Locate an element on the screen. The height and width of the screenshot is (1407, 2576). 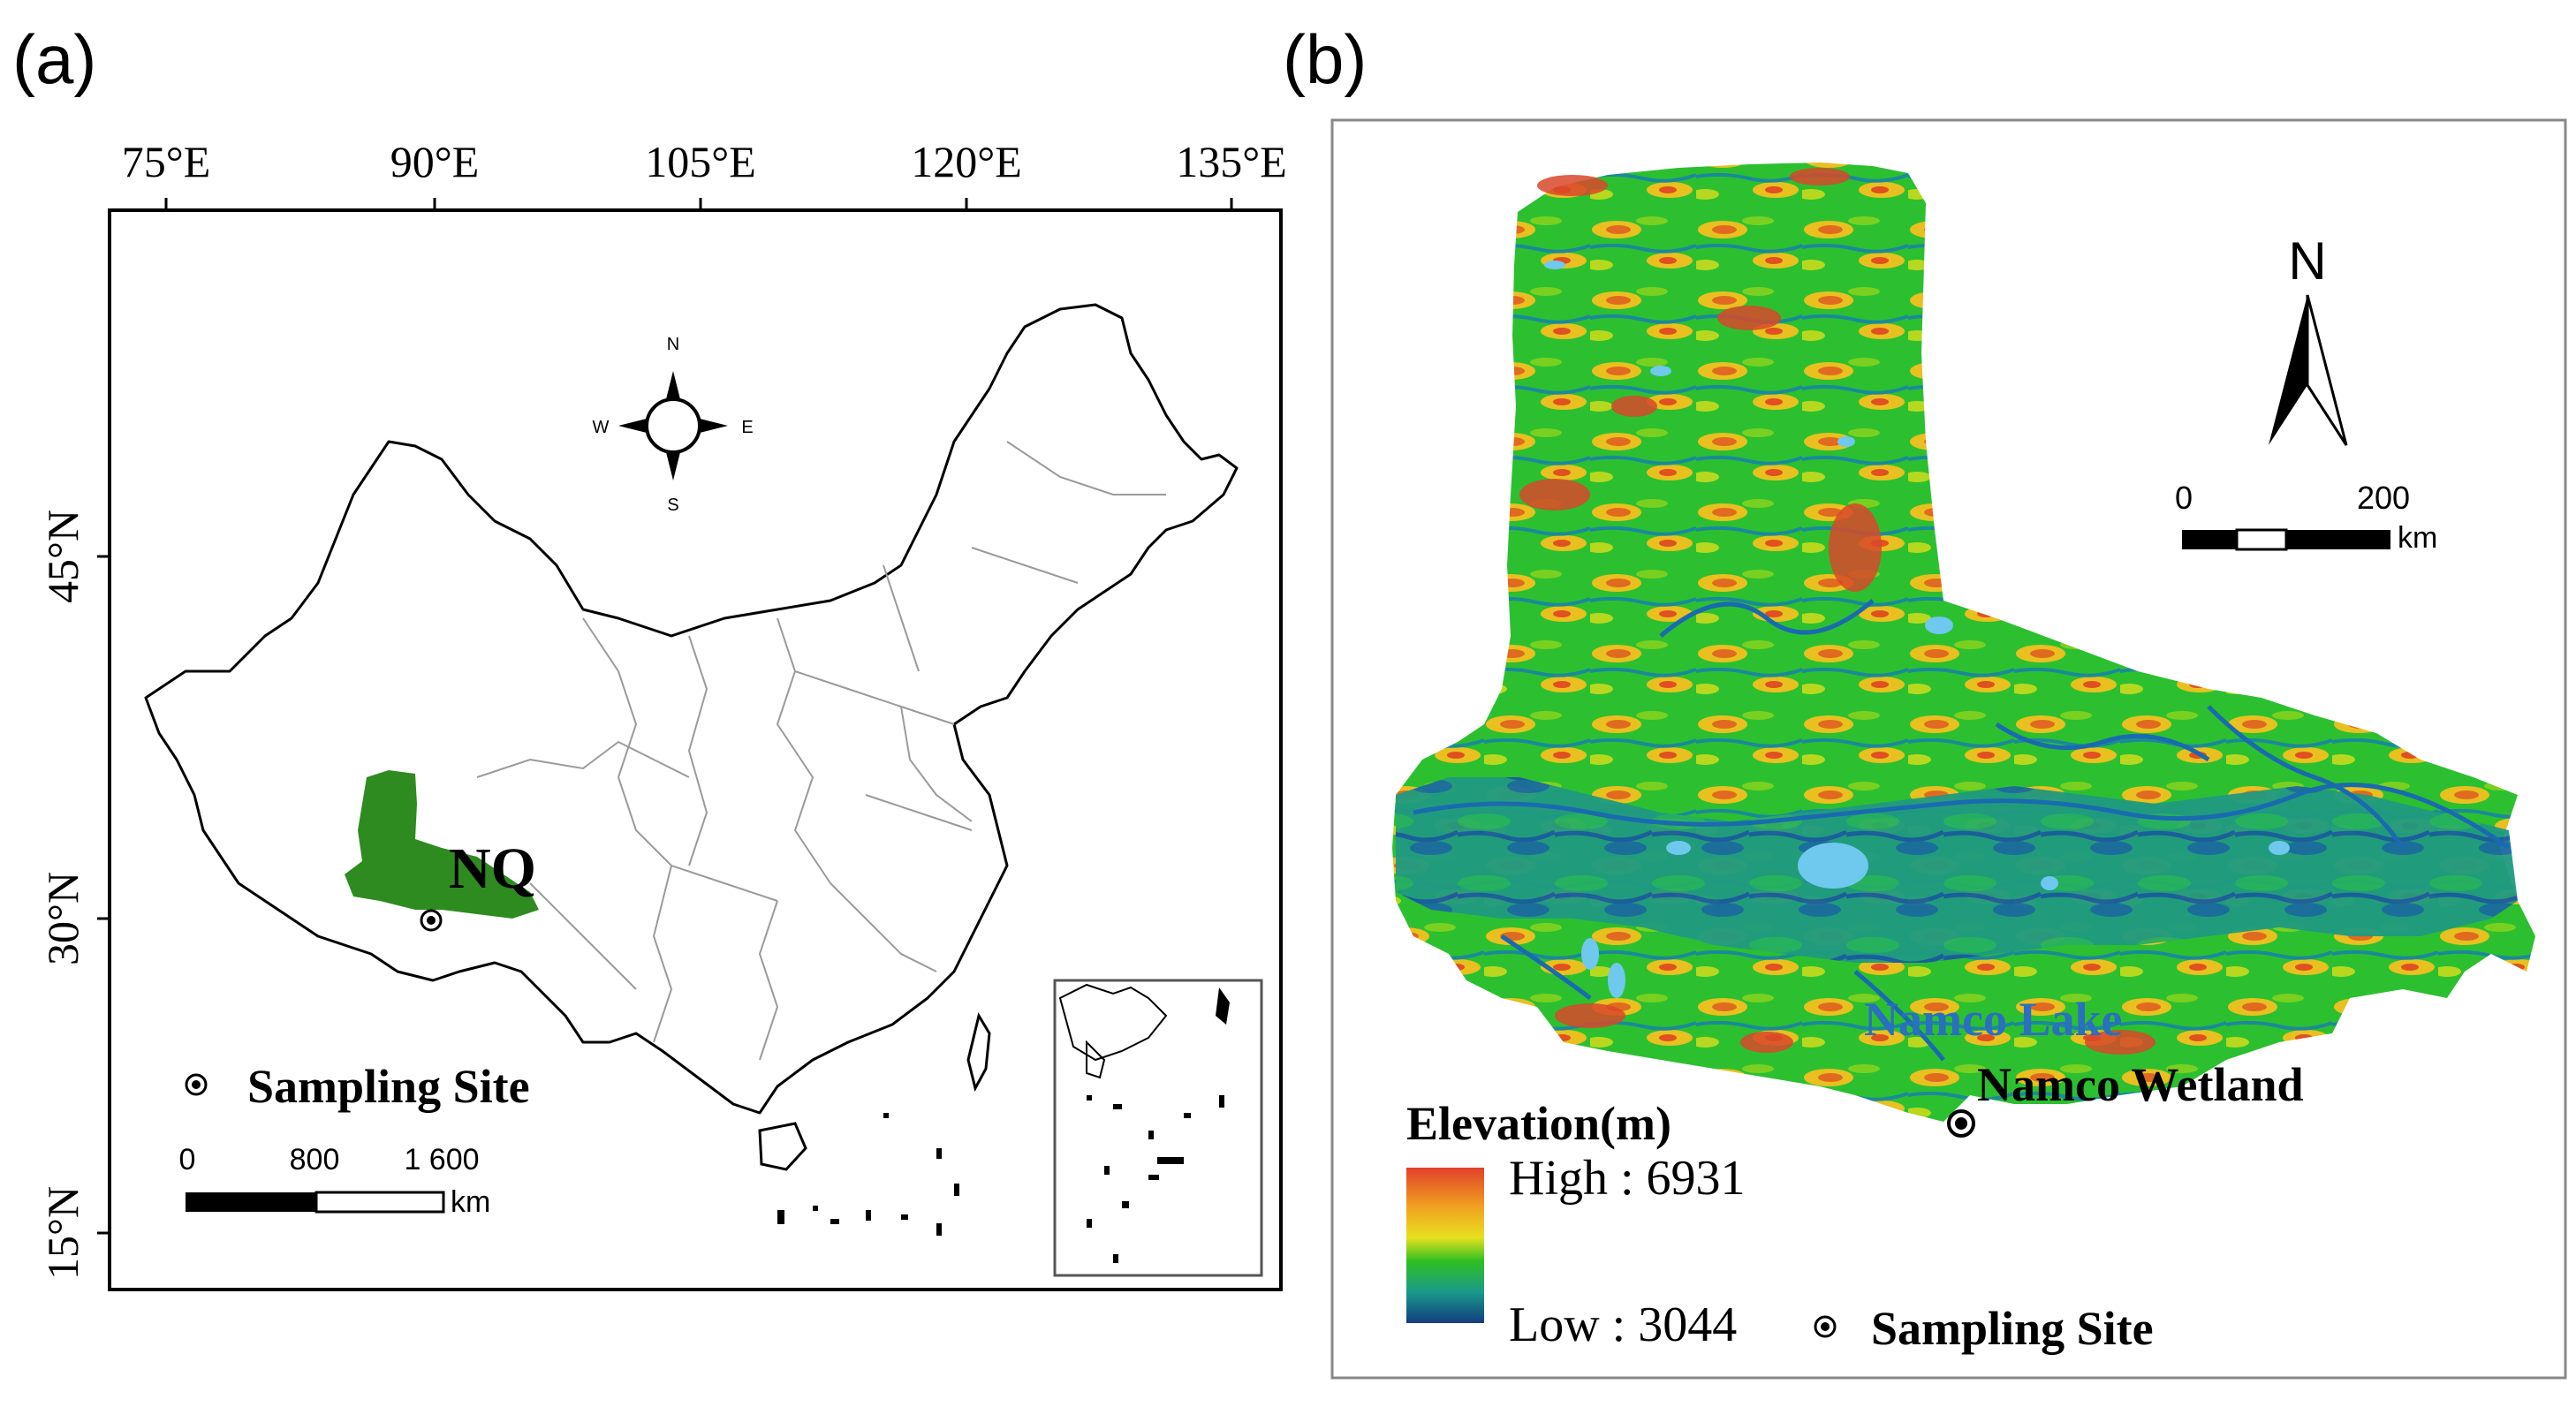
nq-region is located at coordinates (442, 844).